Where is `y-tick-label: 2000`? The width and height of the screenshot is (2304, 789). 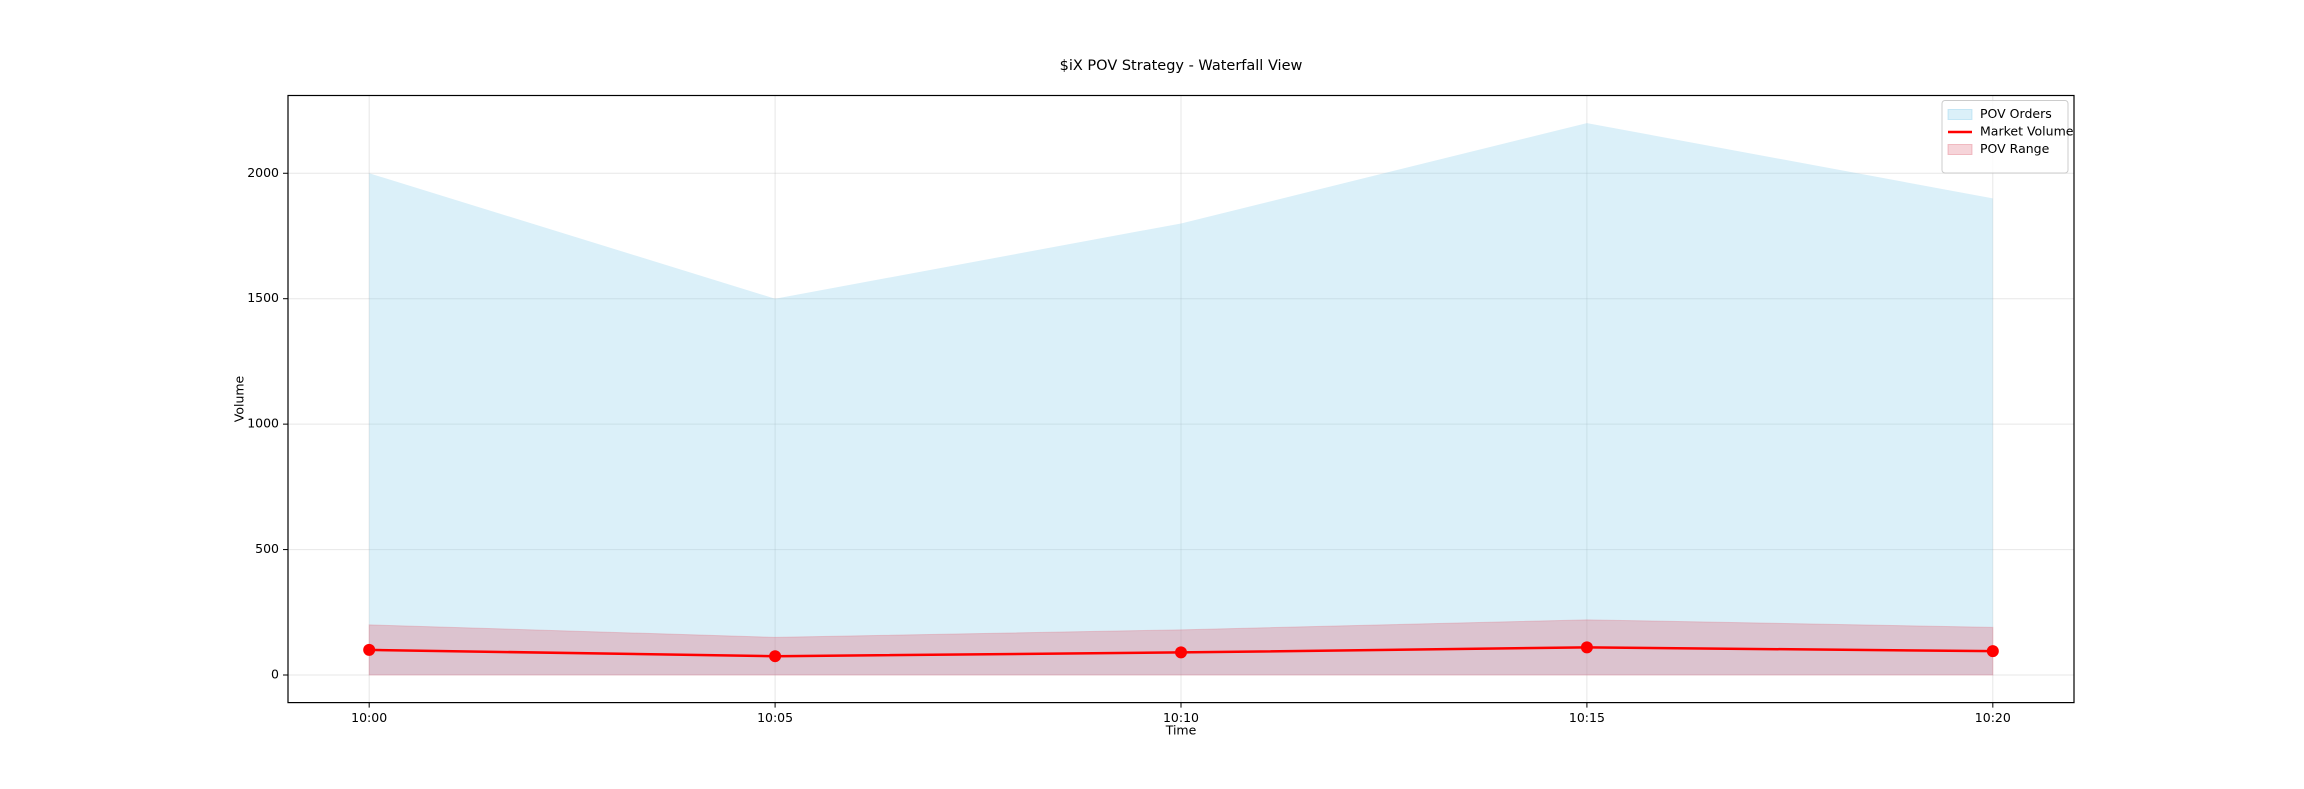
y-tick-label: 2000 is located at coordinates (263, 172).